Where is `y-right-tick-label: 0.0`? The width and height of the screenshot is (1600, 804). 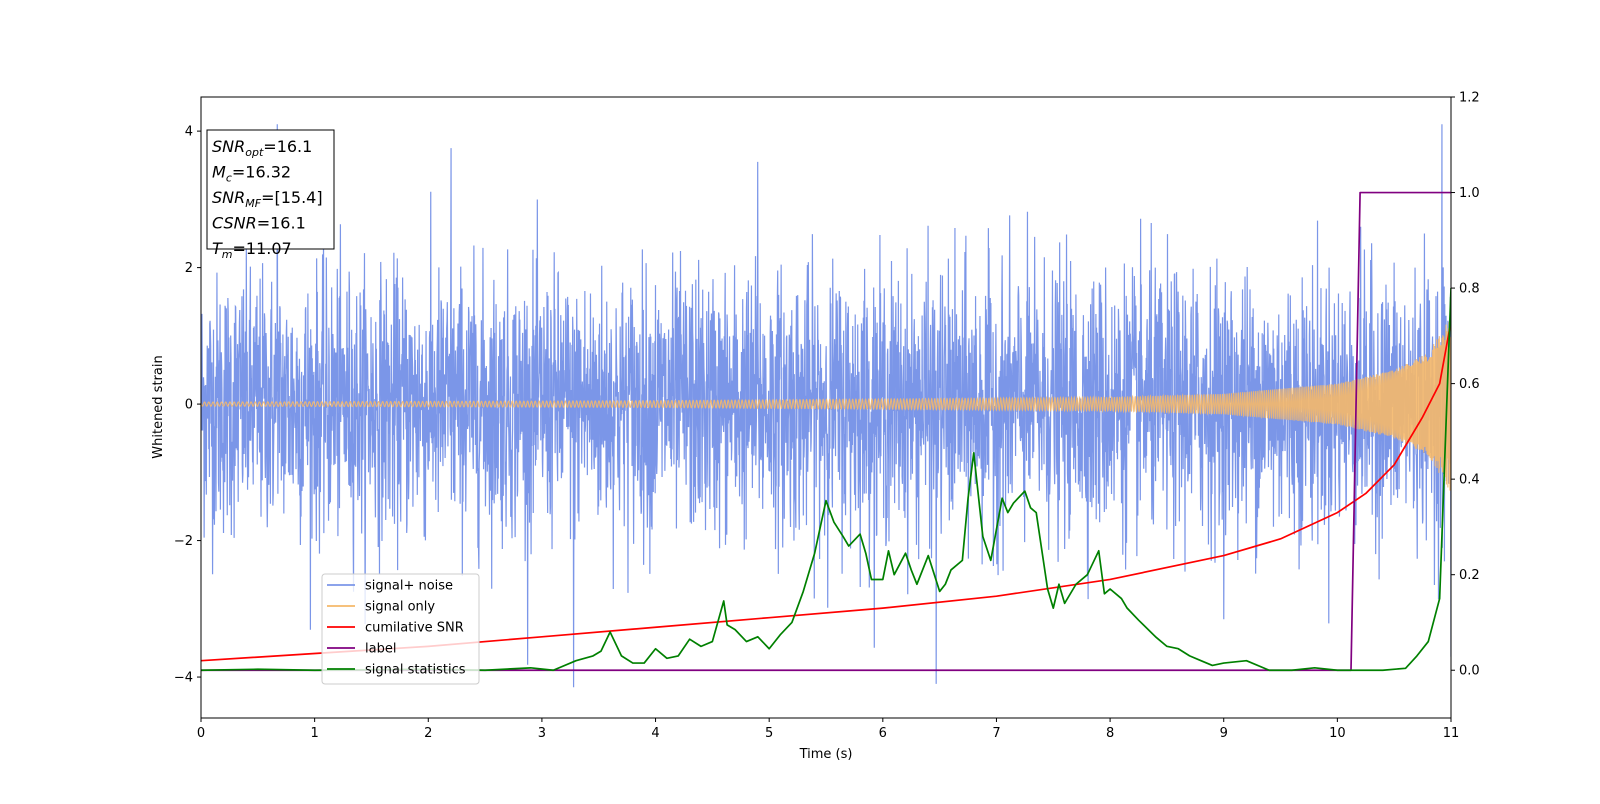
y-right-tick-label: 0.0 is located at coordinates (1469, 671).